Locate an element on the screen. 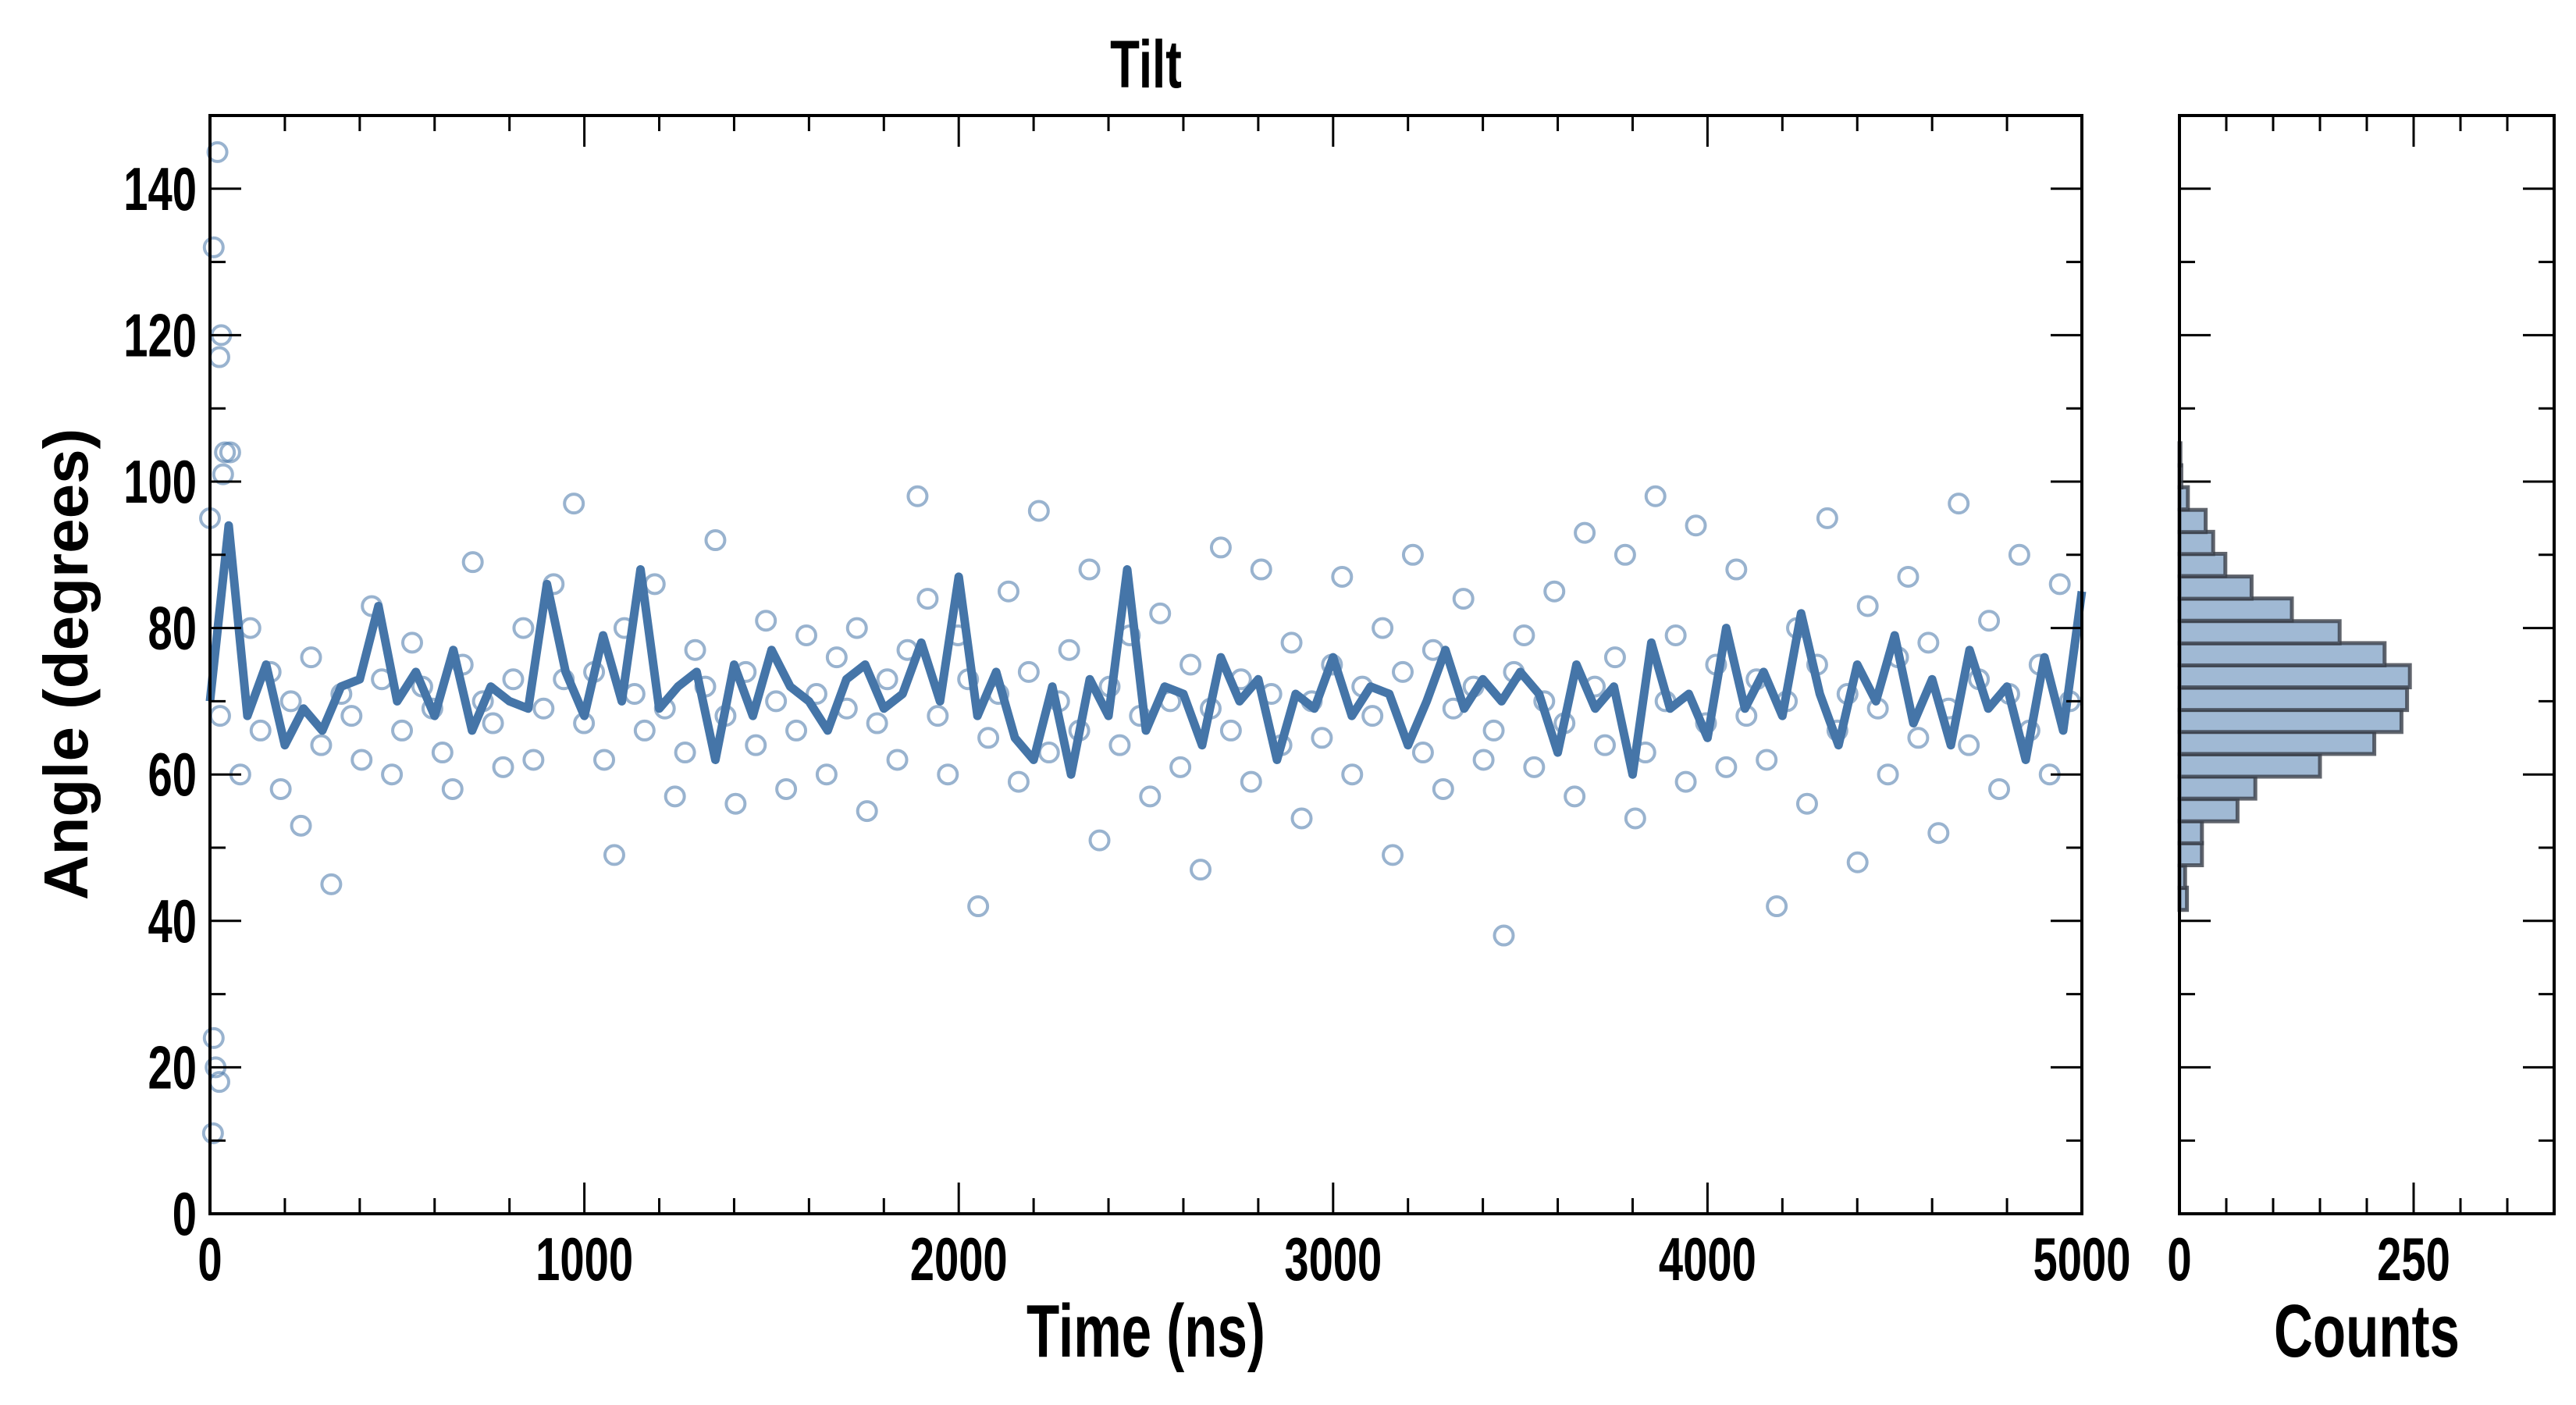 This screenshot has width=2576, height=1405. y-axis-label: Angle (degrees) is located at coordinates (66, 665).